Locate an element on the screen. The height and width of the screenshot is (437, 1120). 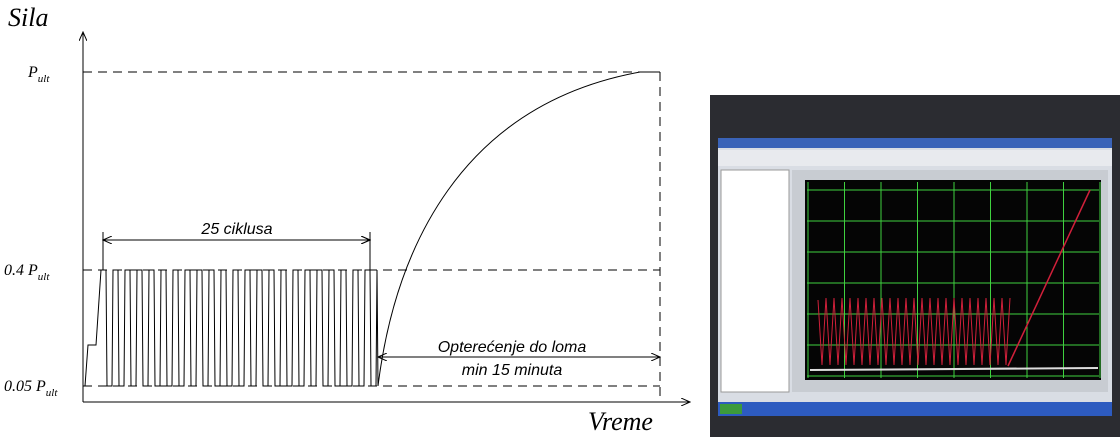
start-button is located at coordinates (731, 409).